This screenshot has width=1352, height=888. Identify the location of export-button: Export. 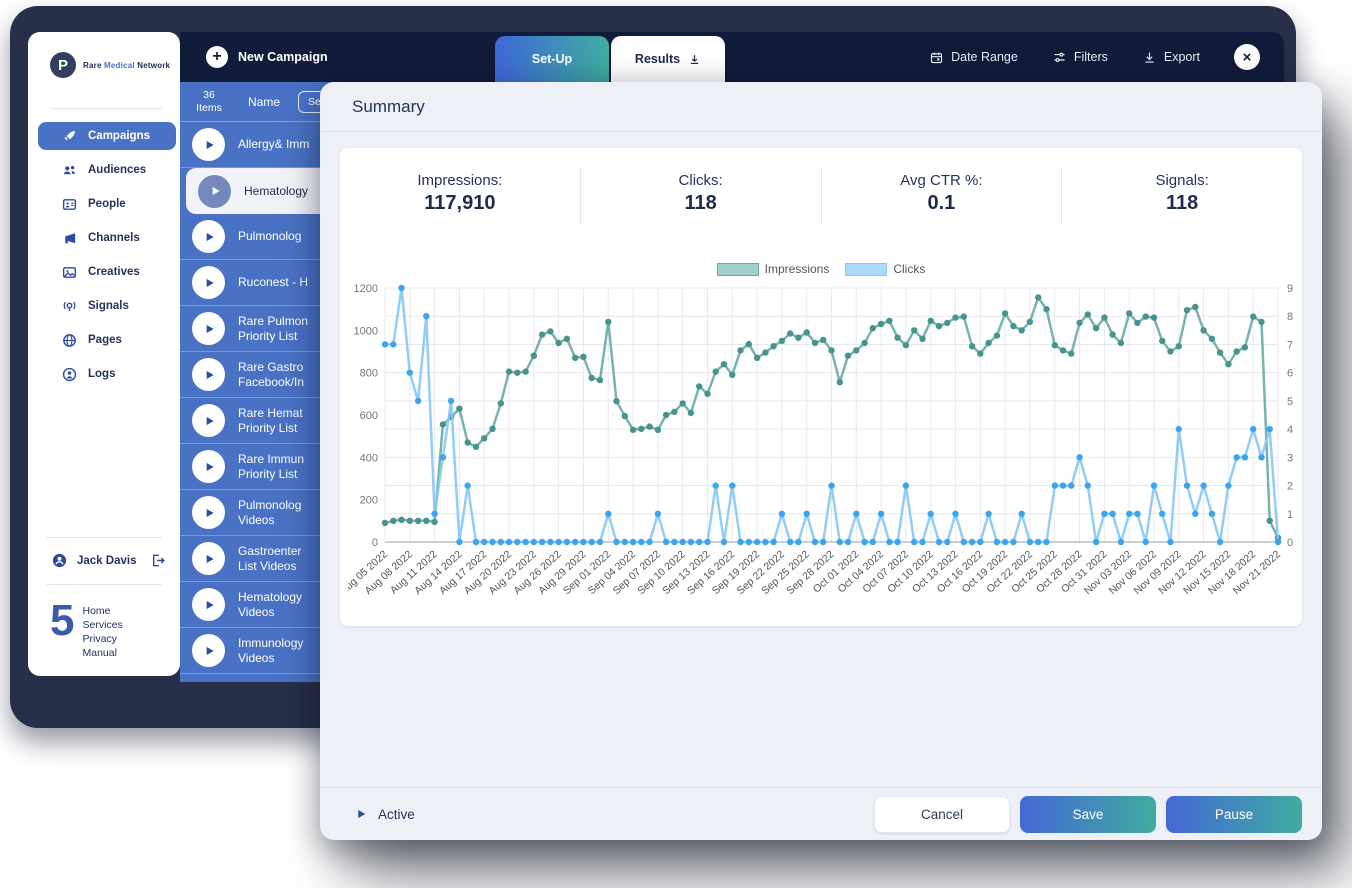
(1171, 57).